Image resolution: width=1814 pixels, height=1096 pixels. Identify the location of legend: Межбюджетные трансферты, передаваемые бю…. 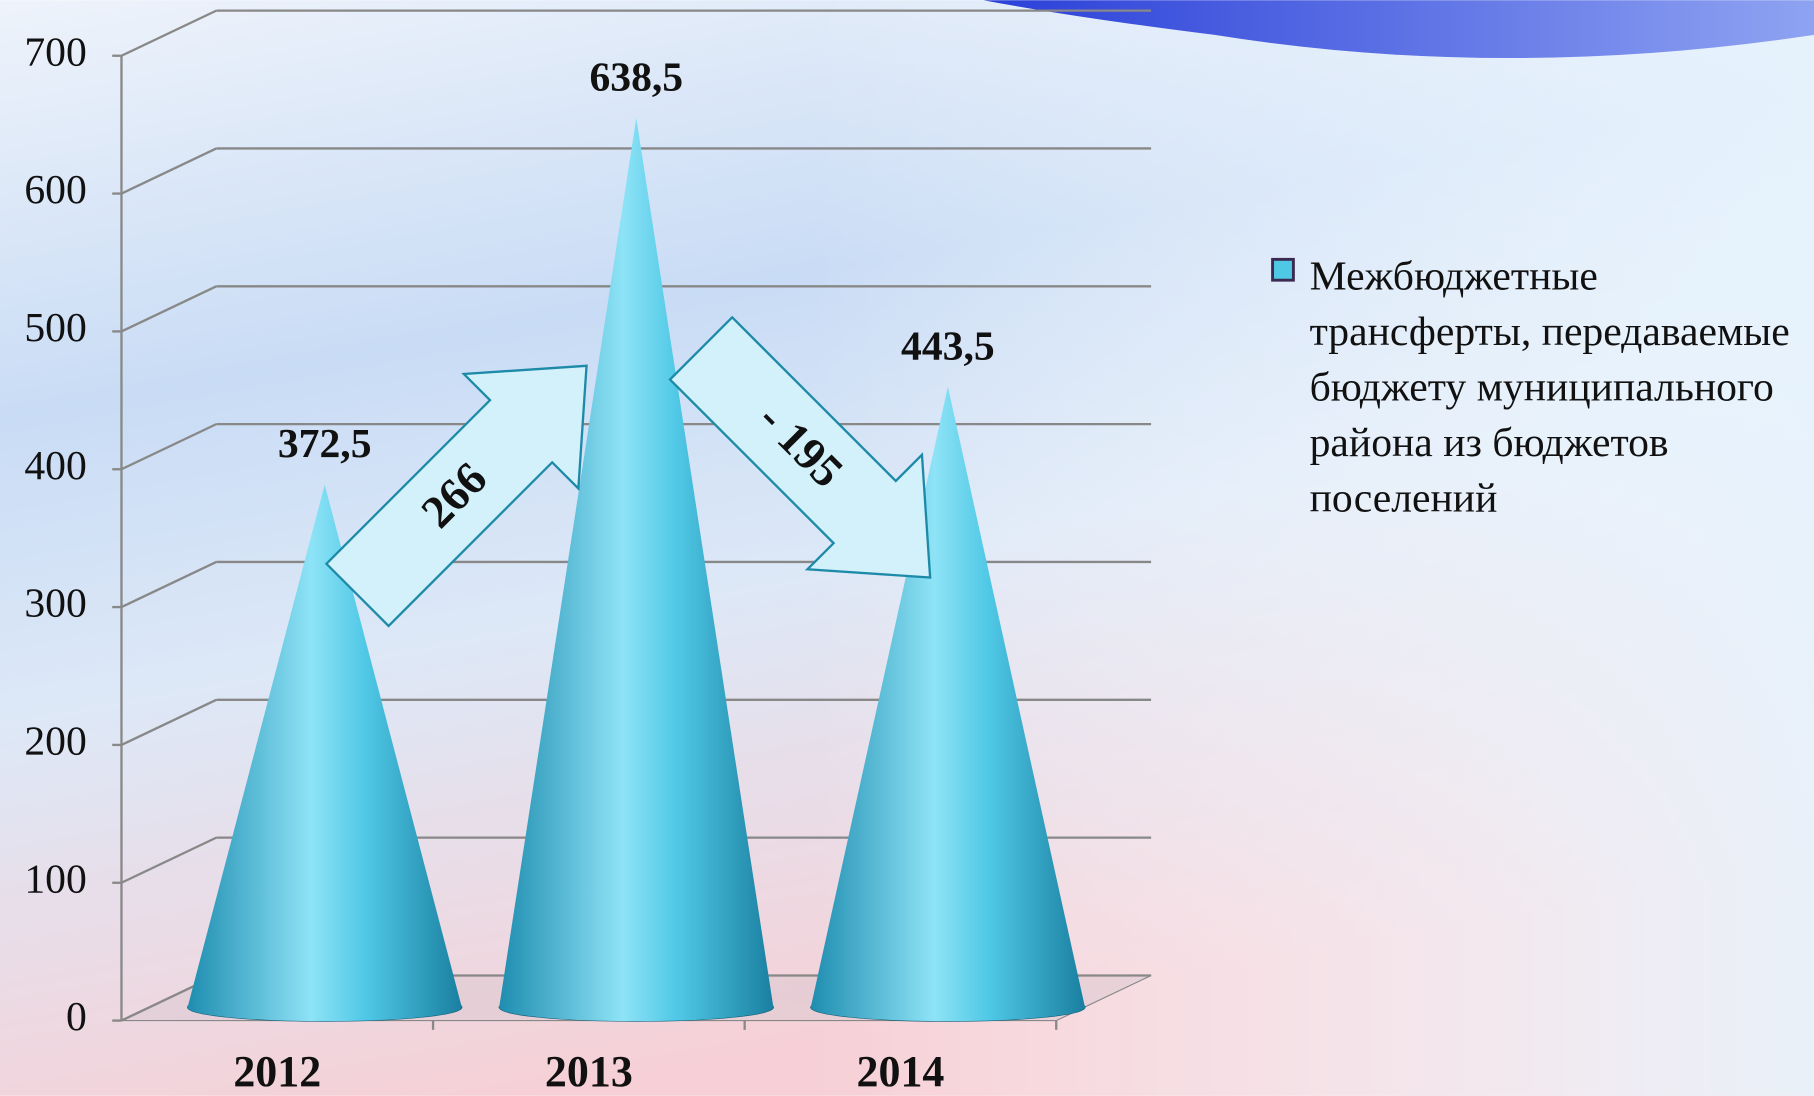
(1549, 386).